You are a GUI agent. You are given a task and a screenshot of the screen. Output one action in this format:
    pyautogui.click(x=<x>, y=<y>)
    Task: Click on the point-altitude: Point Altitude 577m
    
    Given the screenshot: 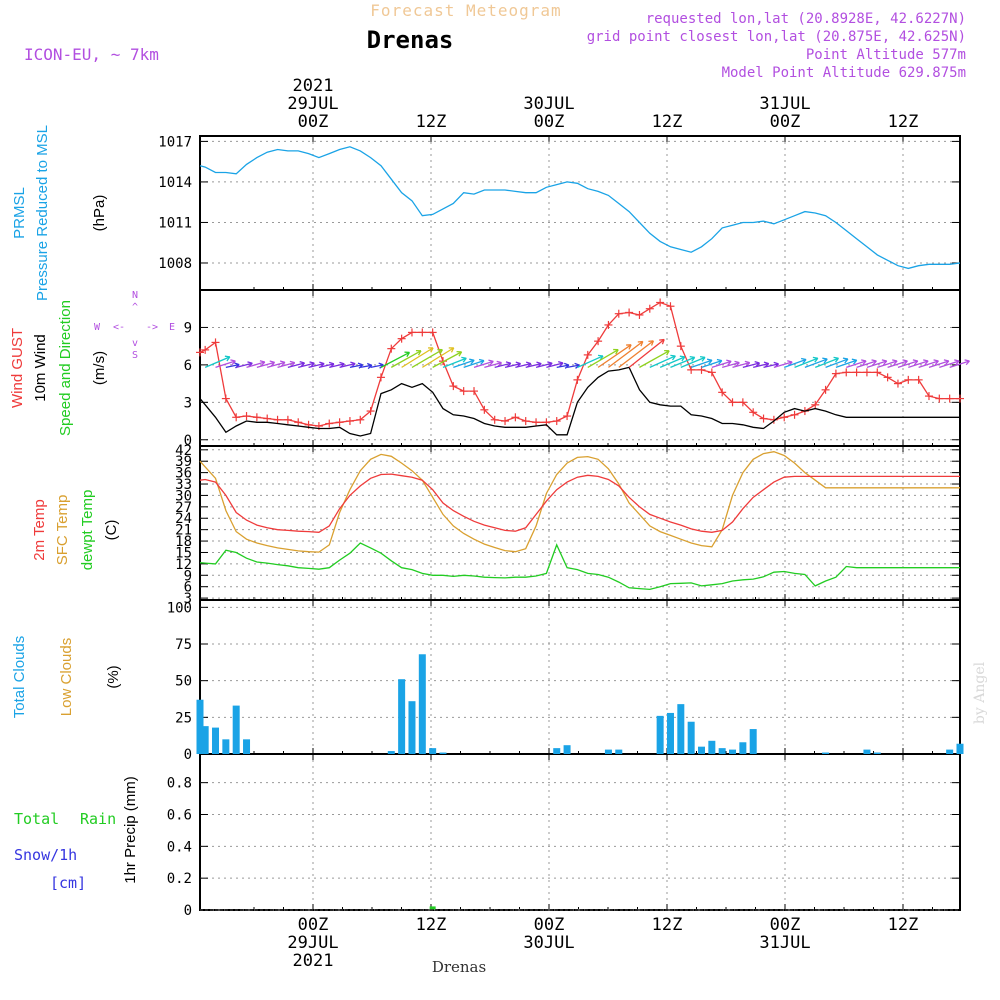 What is the action you would take?
    pyautogui.click(x=886, y=55)
    